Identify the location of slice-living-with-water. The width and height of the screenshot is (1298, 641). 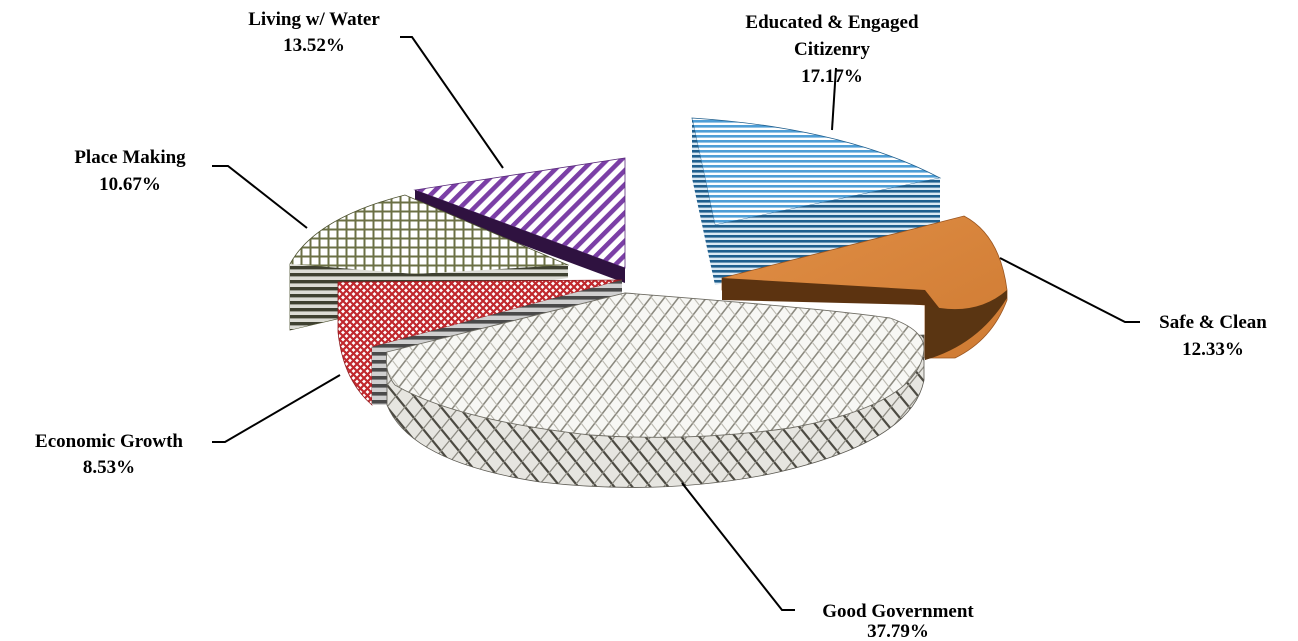
(519, 220).